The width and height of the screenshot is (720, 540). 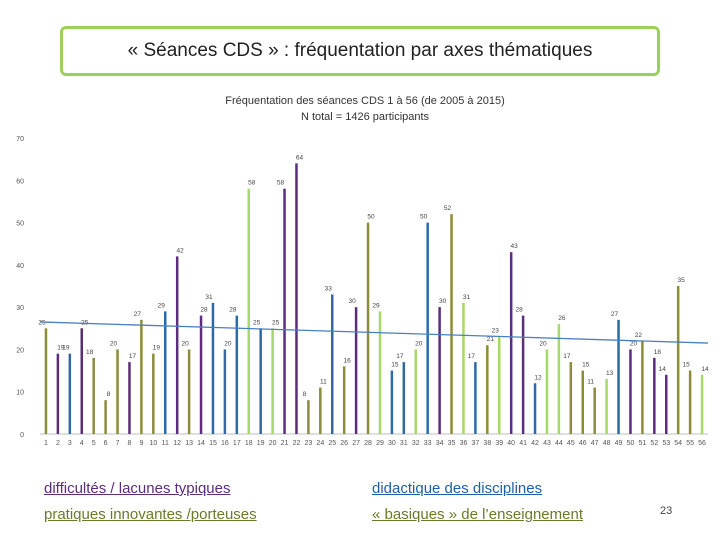 I want to click on x-tick-label: 42, so click(x=535, y=443).